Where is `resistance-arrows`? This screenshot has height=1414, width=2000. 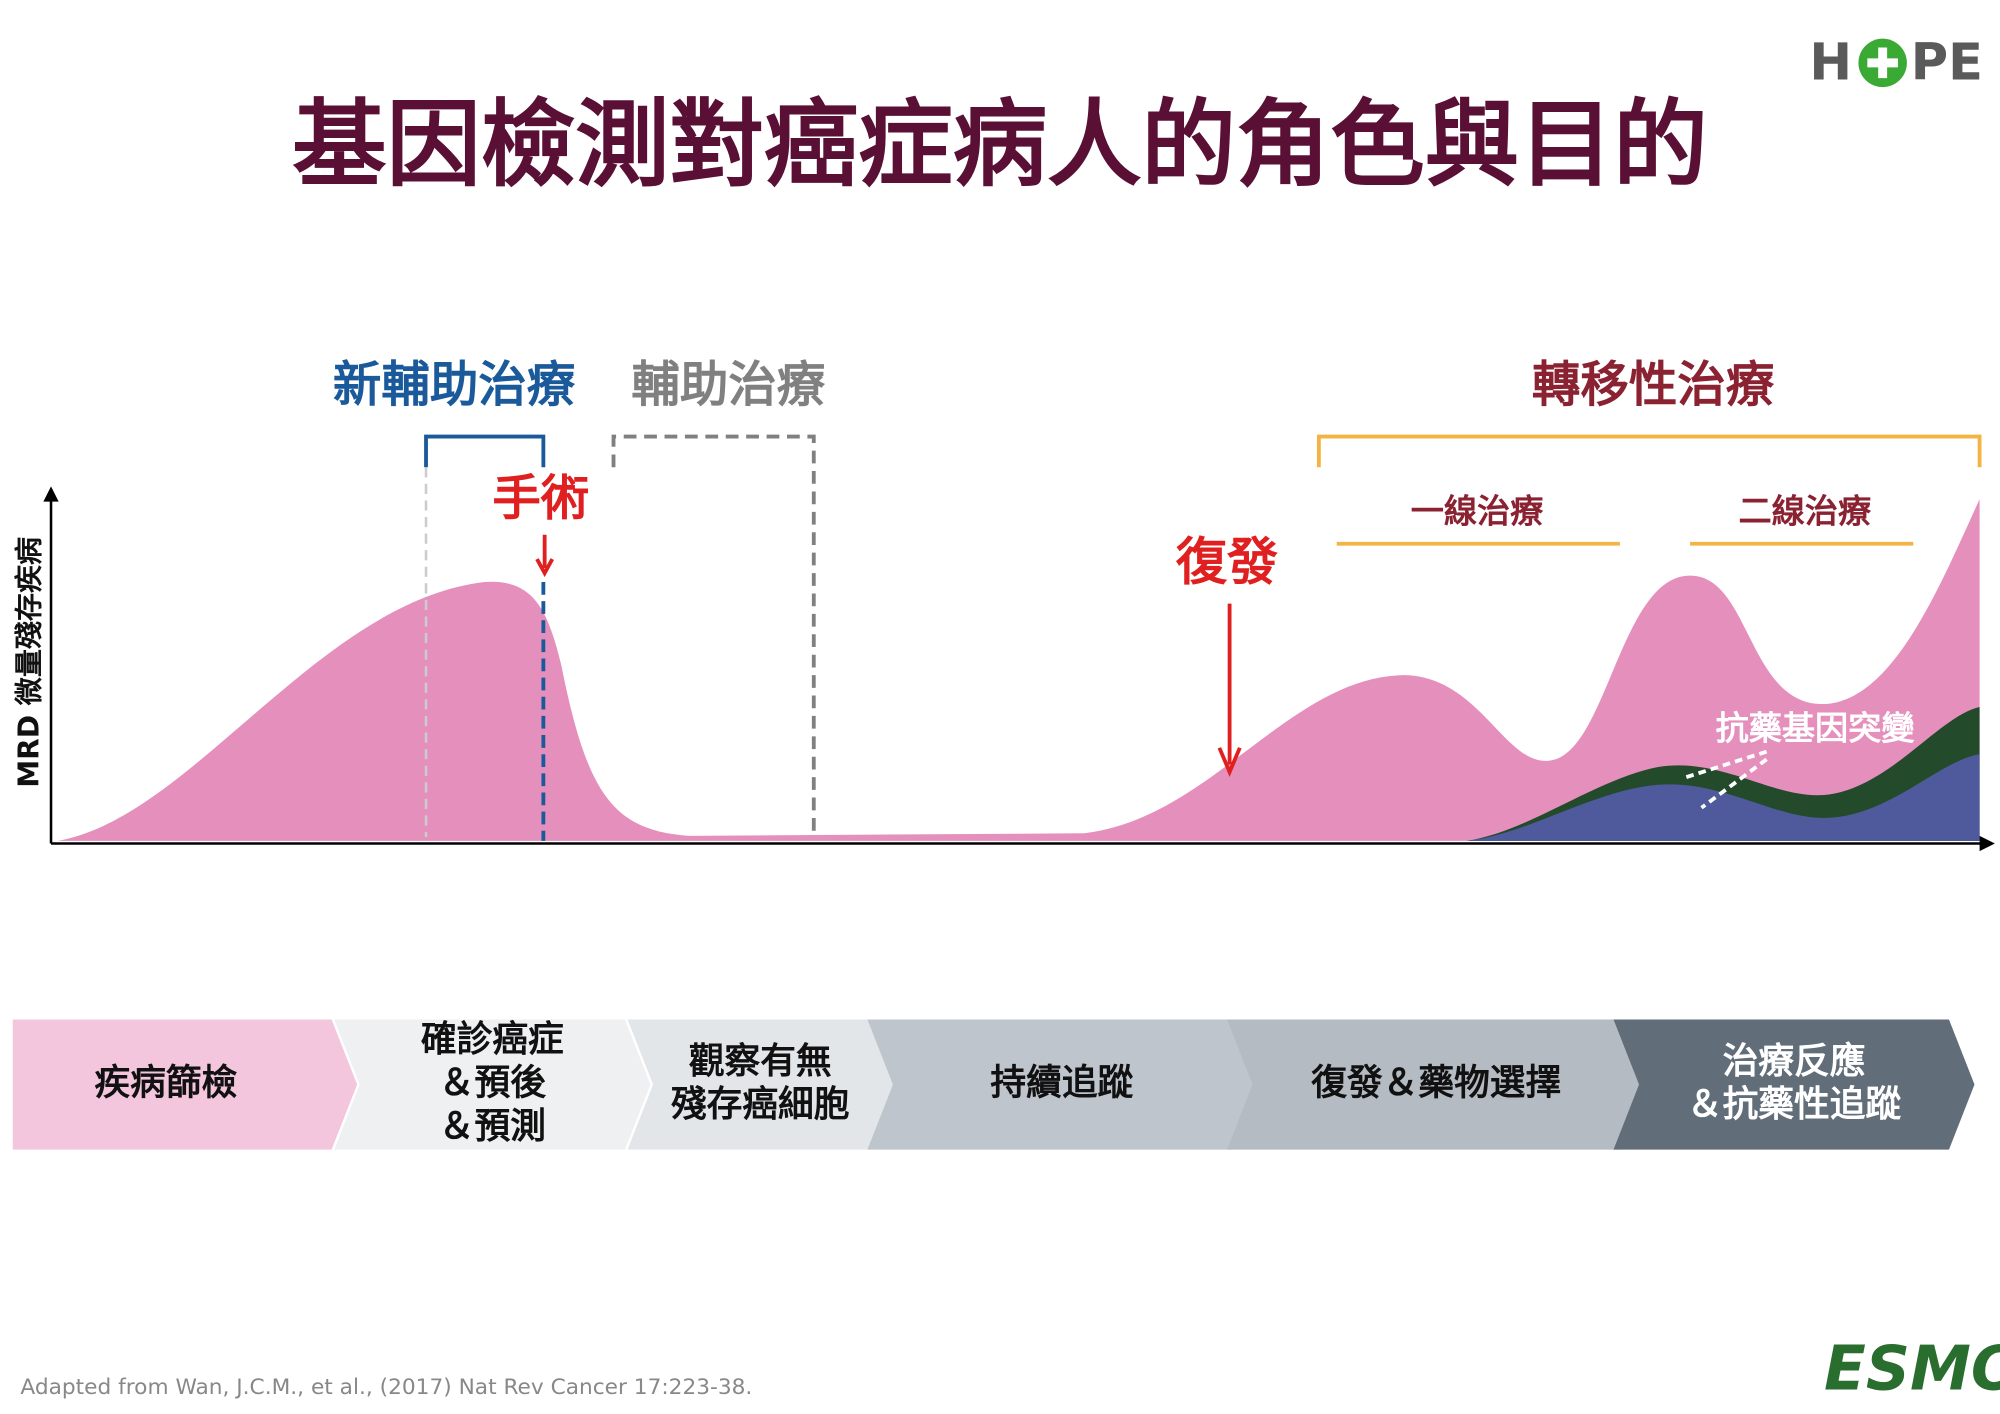
resistance-arrows is located at coordinates (1726, 779).